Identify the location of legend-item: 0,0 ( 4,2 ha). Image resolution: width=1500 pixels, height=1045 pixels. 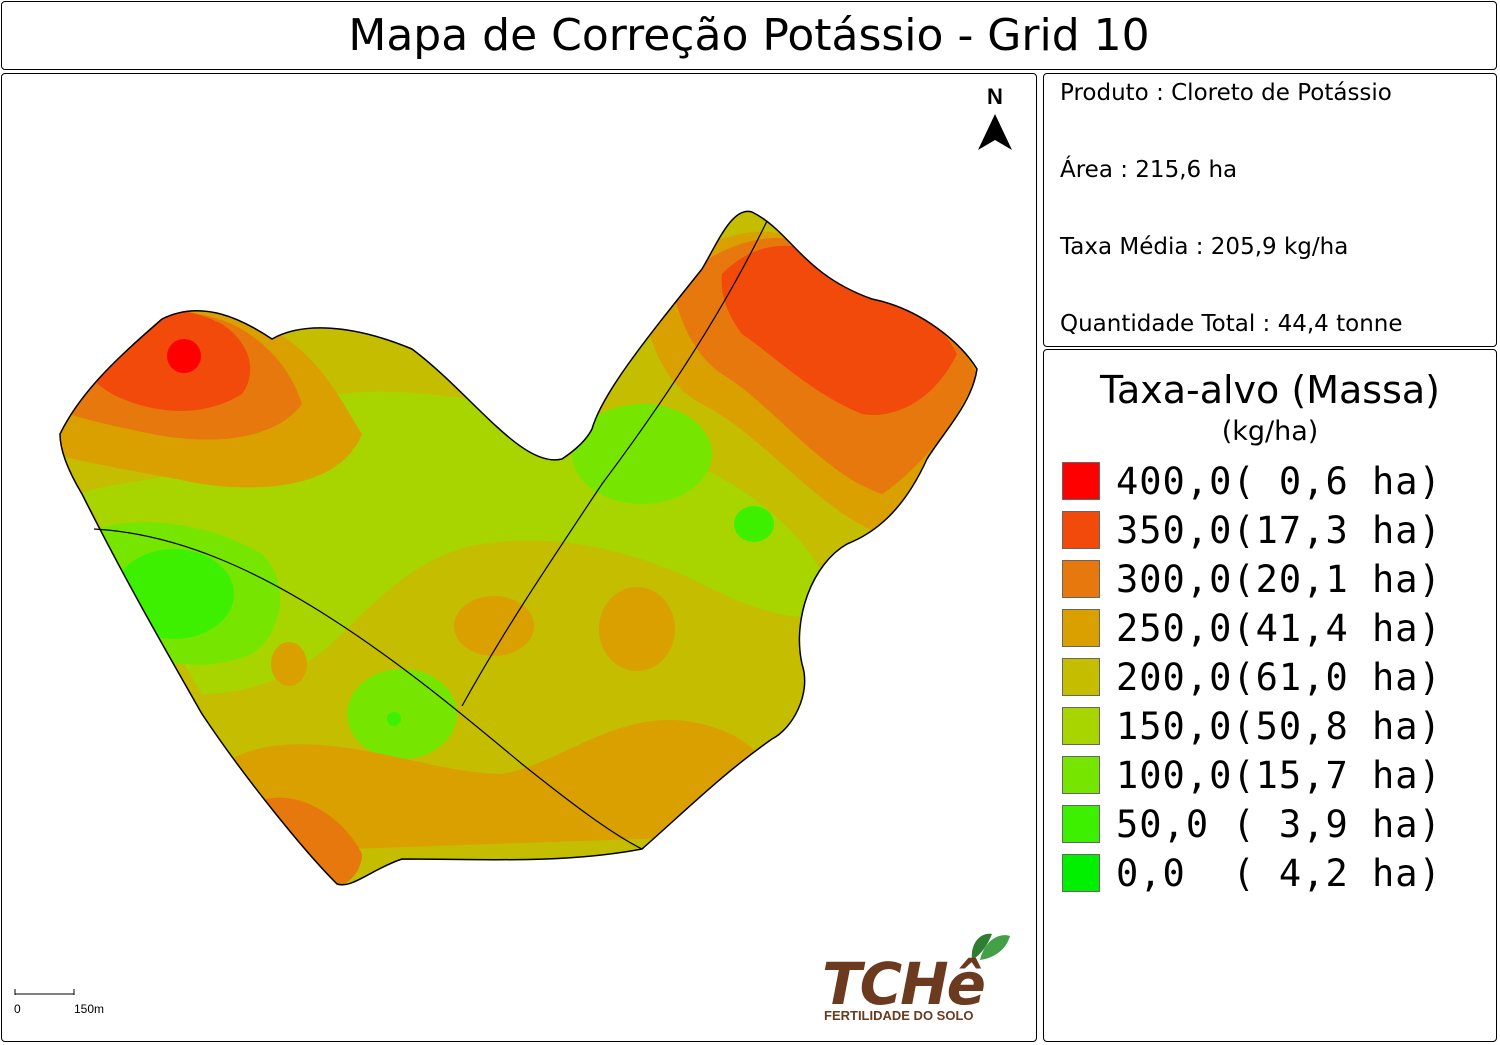
(1252, 873).